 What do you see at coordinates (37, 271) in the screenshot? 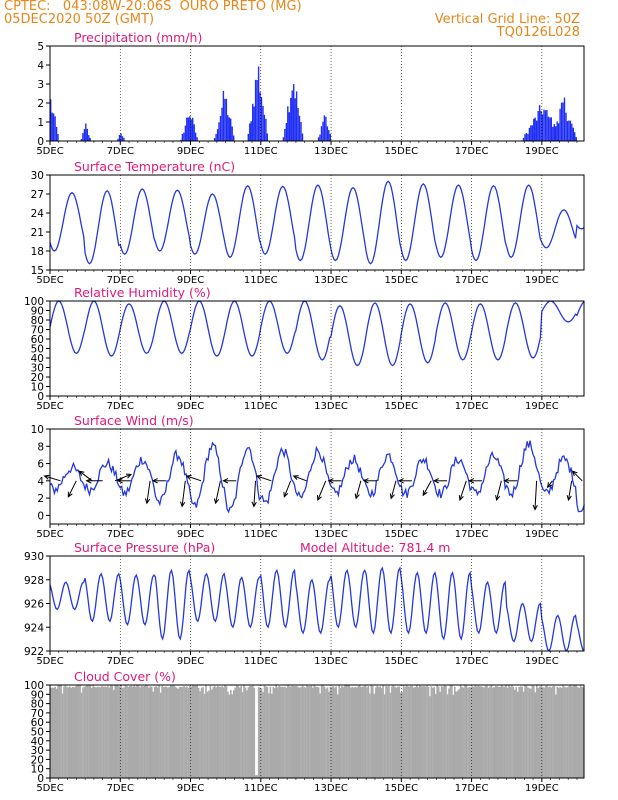
I see `y-tick-label: 15` at bounding box center [37, 271].